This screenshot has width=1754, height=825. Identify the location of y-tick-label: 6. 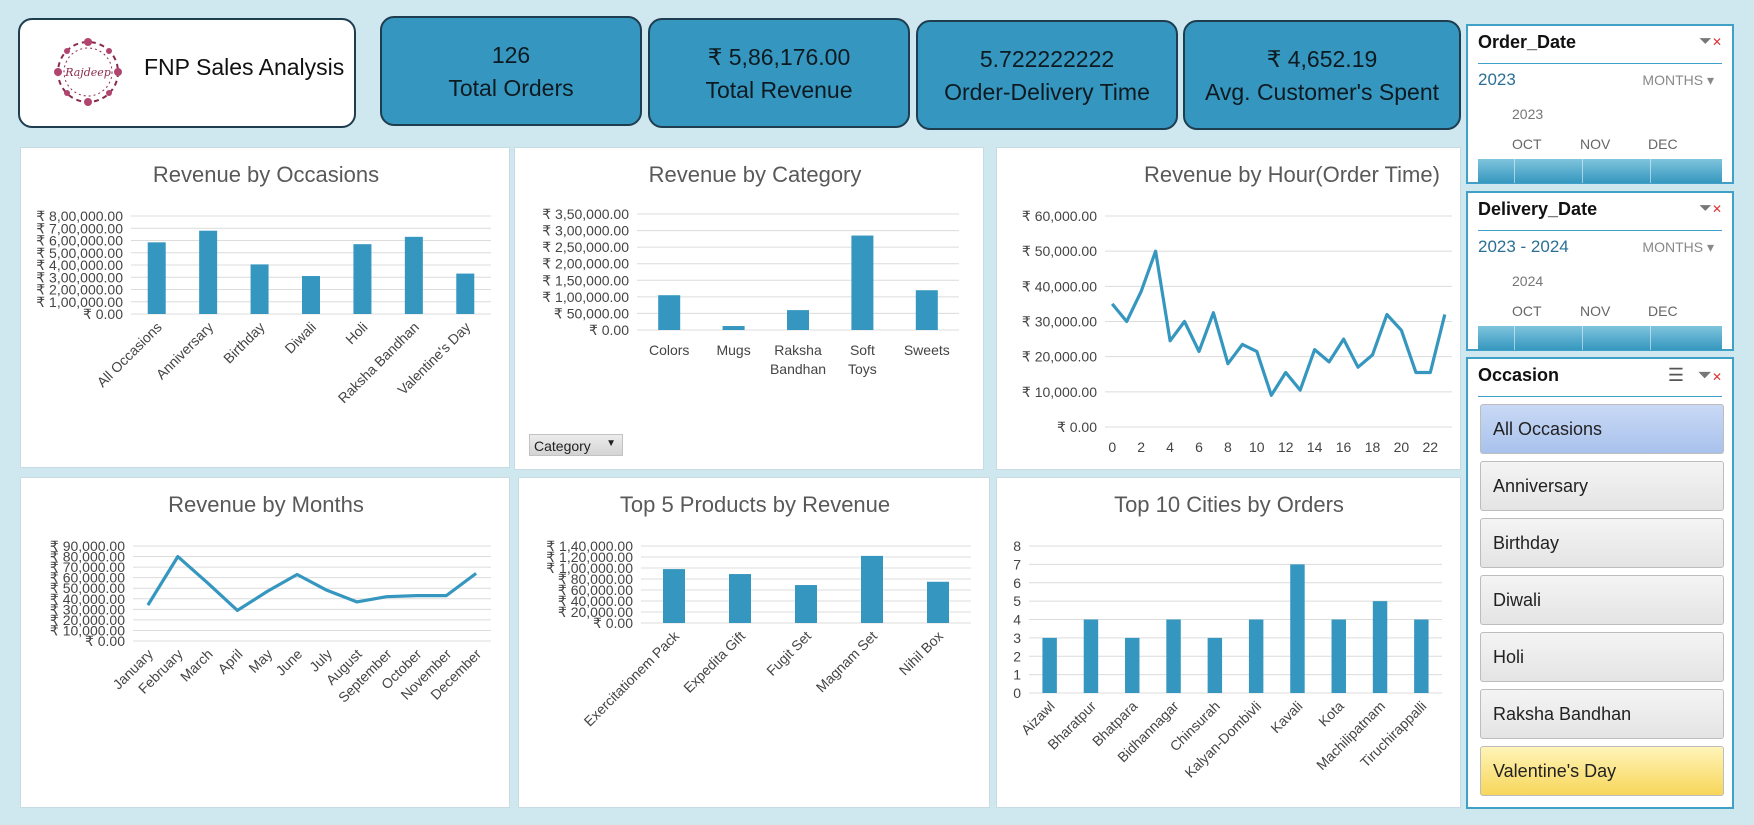
(1017, 583).